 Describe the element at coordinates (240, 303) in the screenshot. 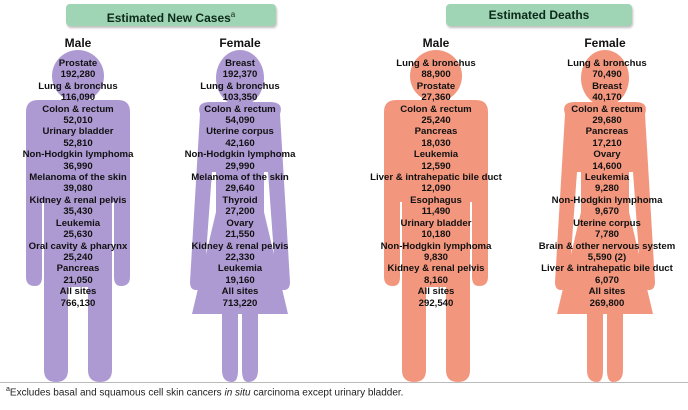

I see `new-cases-female-site-value: 713,220` at that location.